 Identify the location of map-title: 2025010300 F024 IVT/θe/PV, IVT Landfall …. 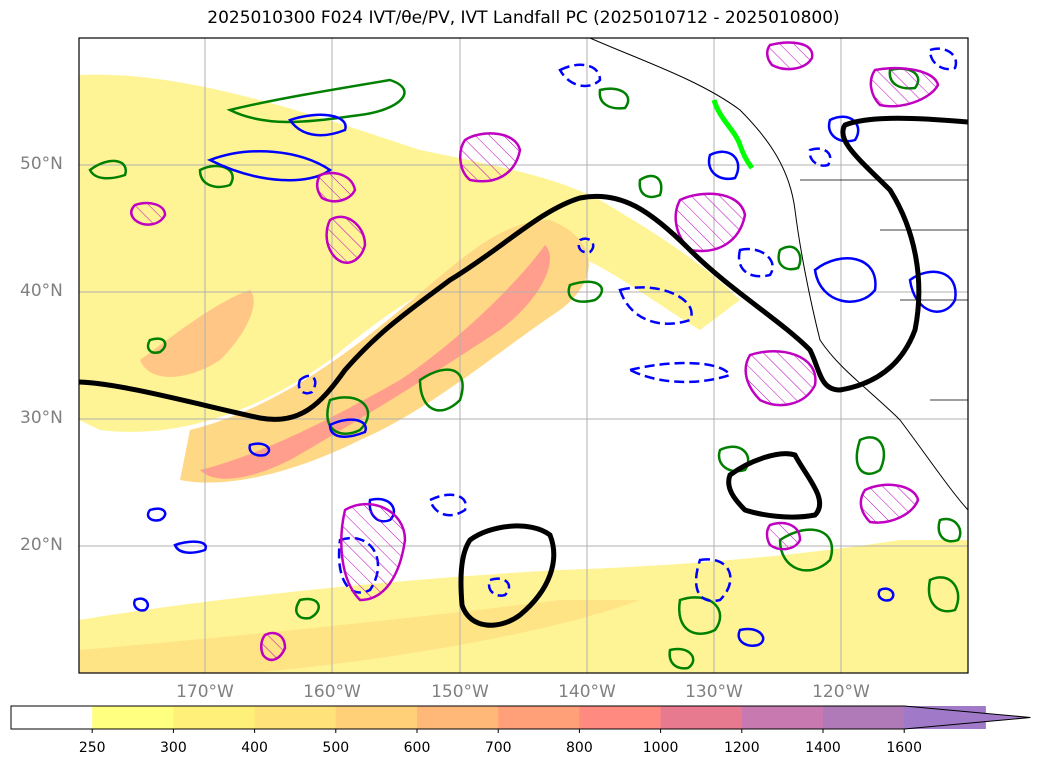
(523, 18).